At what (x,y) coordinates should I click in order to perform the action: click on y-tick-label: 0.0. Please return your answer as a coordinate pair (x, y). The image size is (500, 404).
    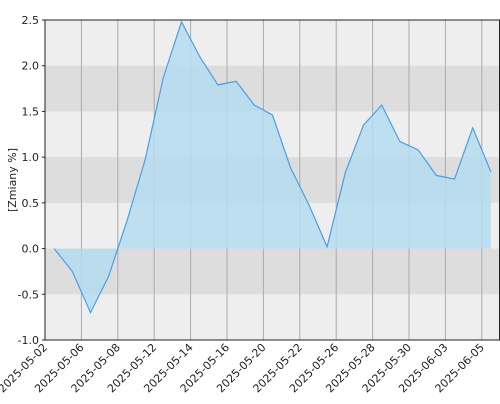
    Looking at the image, I should click on (31, 249).